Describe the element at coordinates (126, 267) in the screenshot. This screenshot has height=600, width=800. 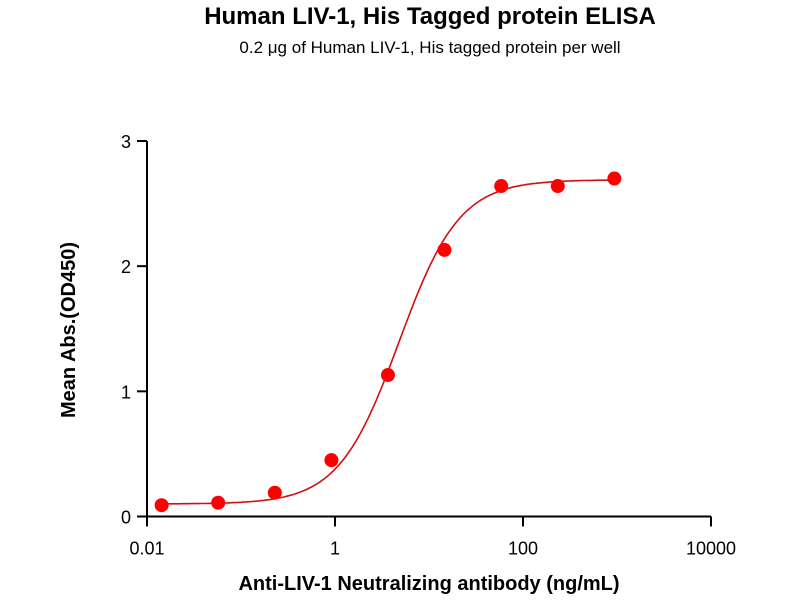
I see `y-tick-label: 2` at that location.